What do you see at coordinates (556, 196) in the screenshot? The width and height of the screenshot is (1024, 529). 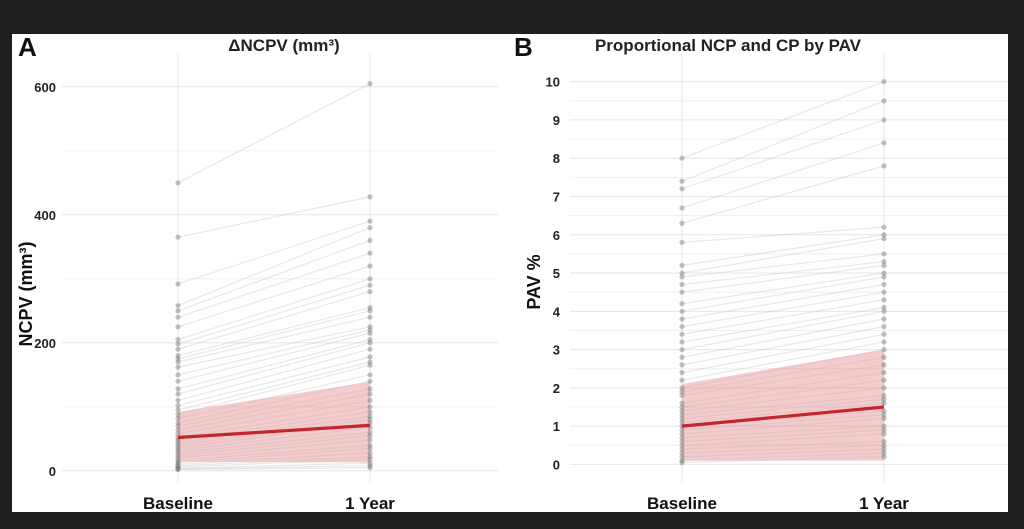 I see `panel-b-y-tick-label: 7` at bounding box center [556, 196].